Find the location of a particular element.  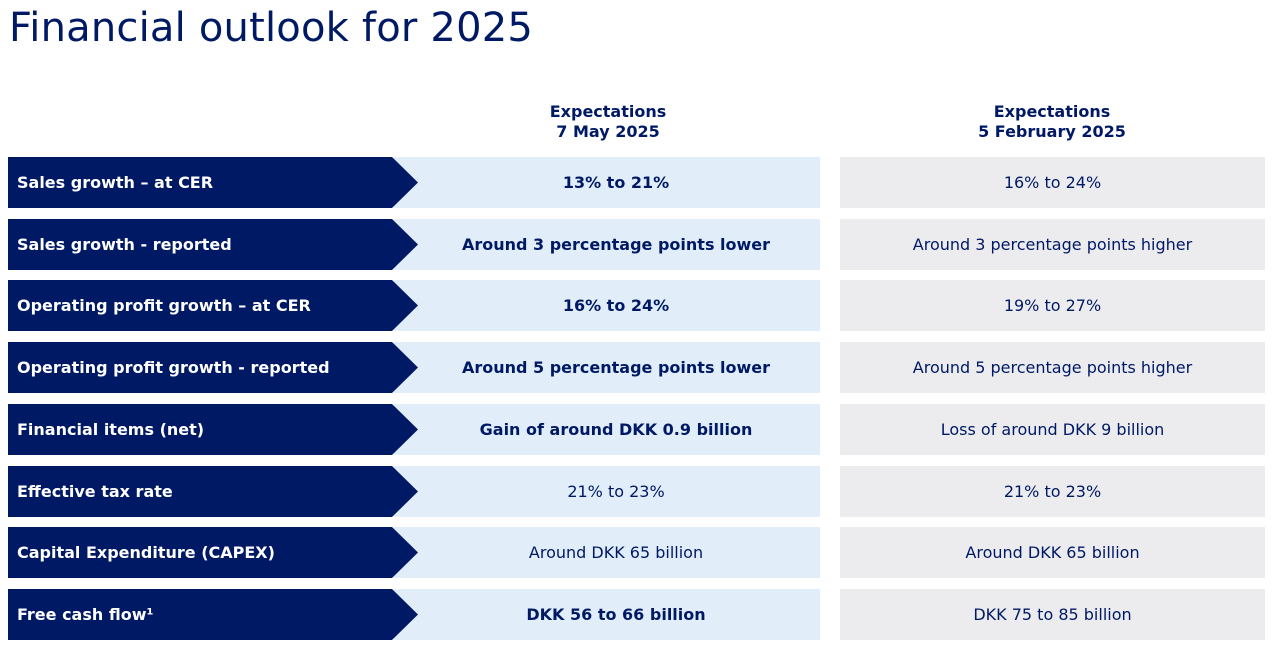

table-row-effective-tax-rate: Effective tax rate 21% to 23% 21% to 23% is located at coordinates (636, 491).